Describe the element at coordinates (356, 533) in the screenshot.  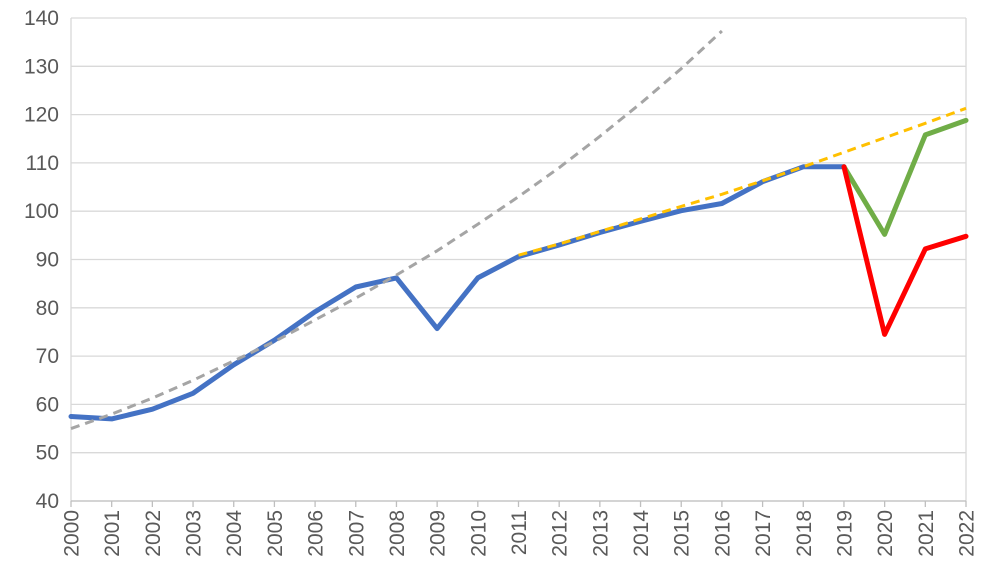
I see `x-tick-label: 2007` at that location.